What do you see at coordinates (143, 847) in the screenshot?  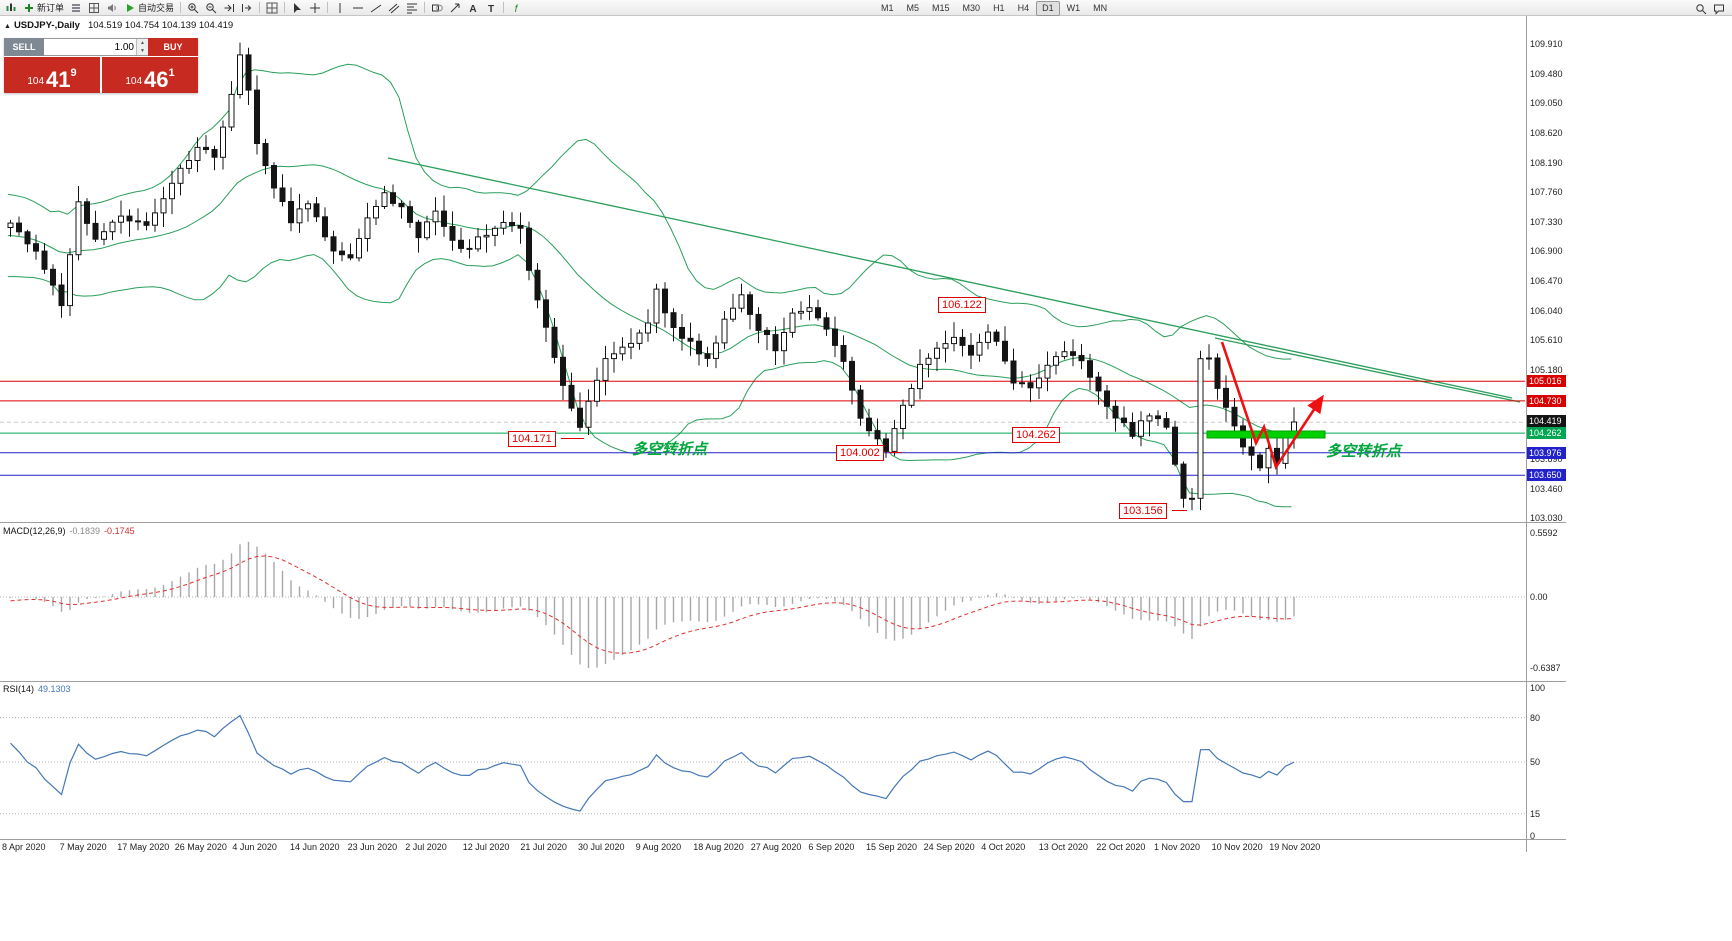 I see `date-axis-label: 17 May 2020` at bounding box center [143, 847].